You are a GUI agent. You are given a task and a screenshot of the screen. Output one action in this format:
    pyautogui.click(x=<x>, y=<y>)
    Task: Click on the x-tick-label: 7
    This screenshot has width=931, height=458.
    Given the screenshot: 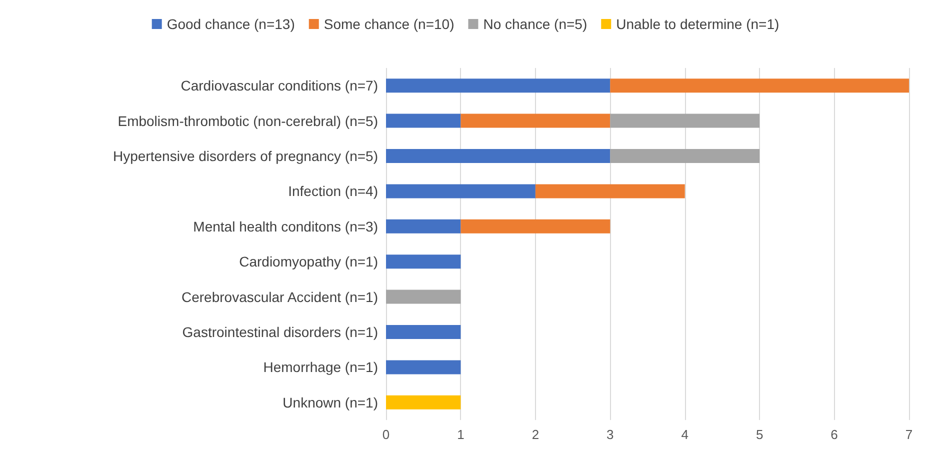 What is the action you would take?
    pyautogui.click(x=909, y=434)
    